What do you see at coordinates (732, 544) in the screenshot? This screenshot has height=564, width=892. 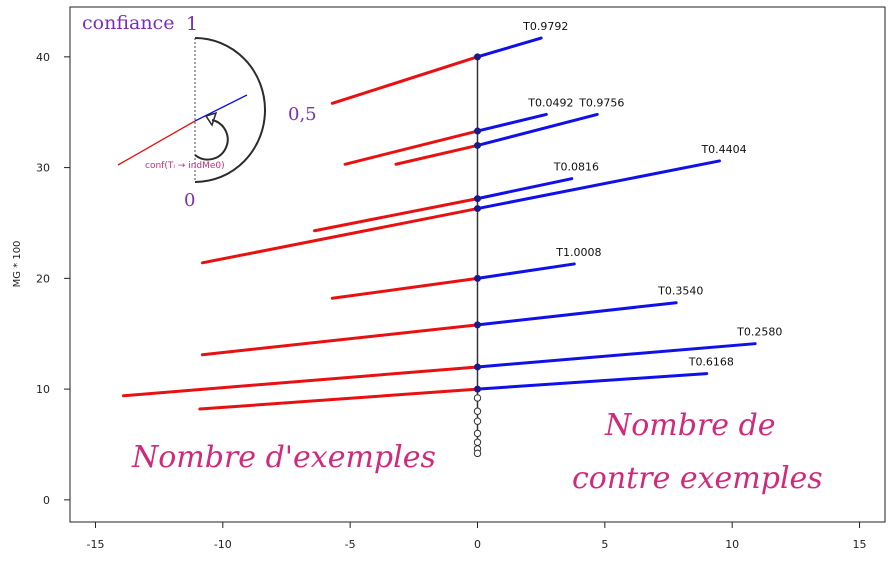 I see `x-tick-label: 10` at bounding box center [732, 544].